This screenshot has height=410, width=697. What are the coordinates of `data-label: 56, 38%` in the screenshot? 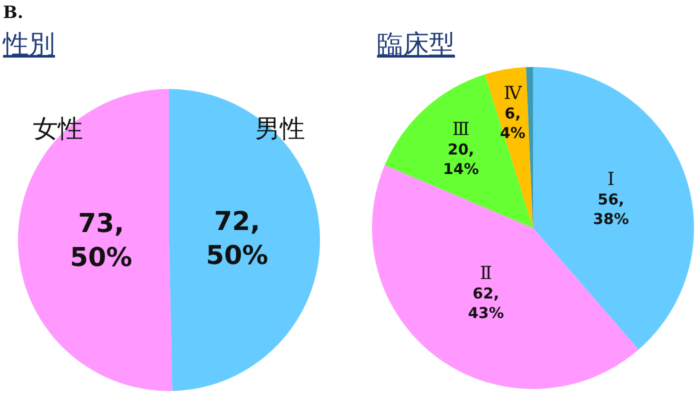 It's located at (611, 209).